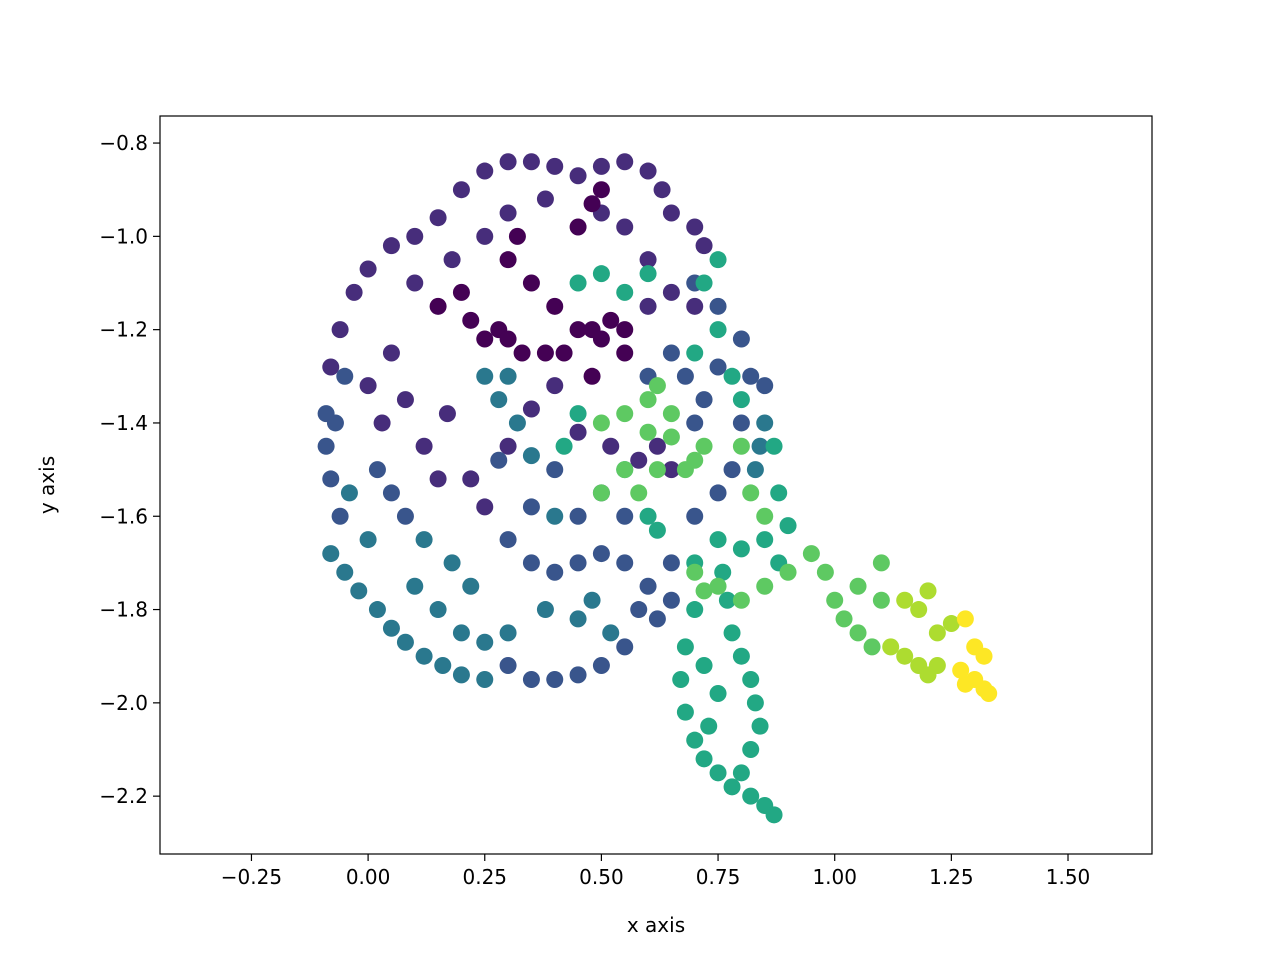  Describe the element at coordinates (368, 877) in the screenshot. I see `x-tick-label: 0.00` at that location.